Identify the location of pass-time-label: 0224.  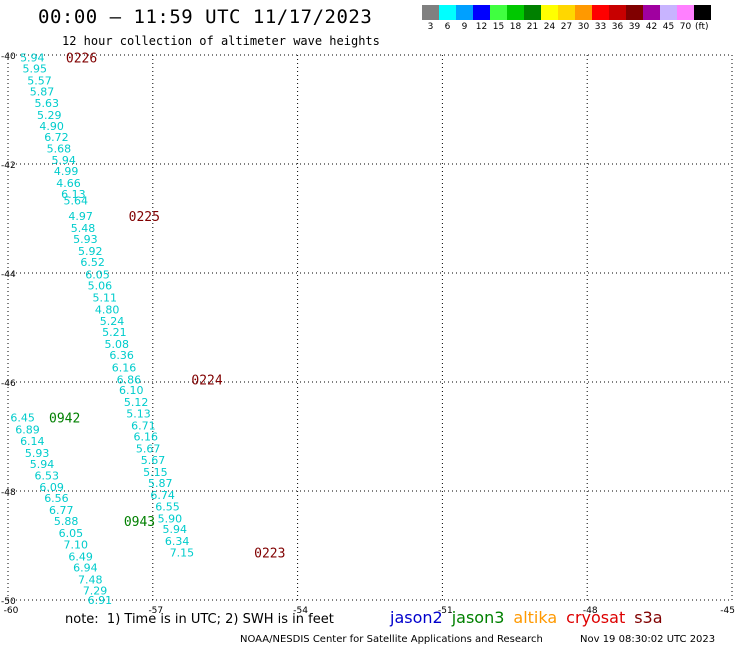
(206, 380).